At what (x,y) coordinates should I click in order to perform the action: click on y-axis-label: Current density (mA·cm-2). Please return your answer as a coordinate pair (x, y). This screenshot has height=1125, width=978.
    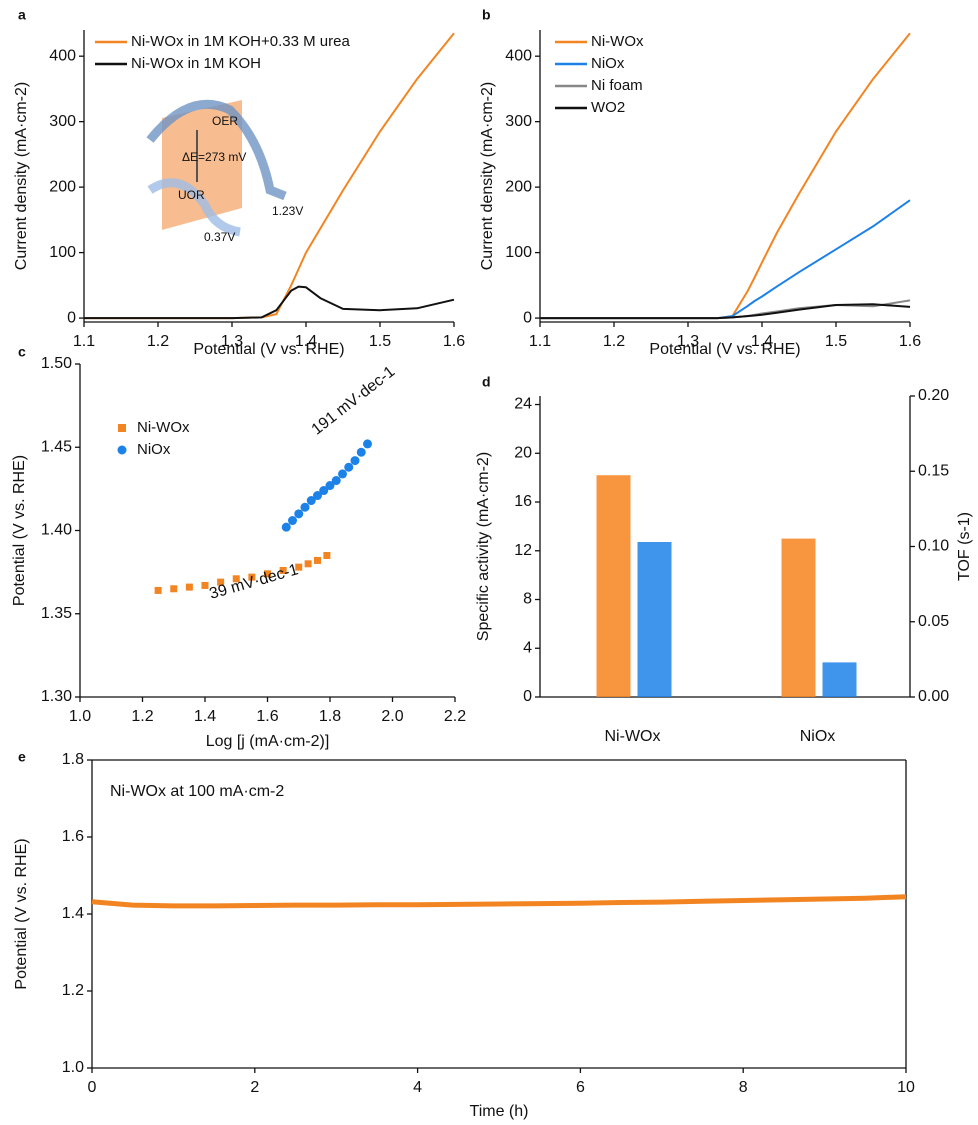
    Looking at the image, I should click on (487, 176).